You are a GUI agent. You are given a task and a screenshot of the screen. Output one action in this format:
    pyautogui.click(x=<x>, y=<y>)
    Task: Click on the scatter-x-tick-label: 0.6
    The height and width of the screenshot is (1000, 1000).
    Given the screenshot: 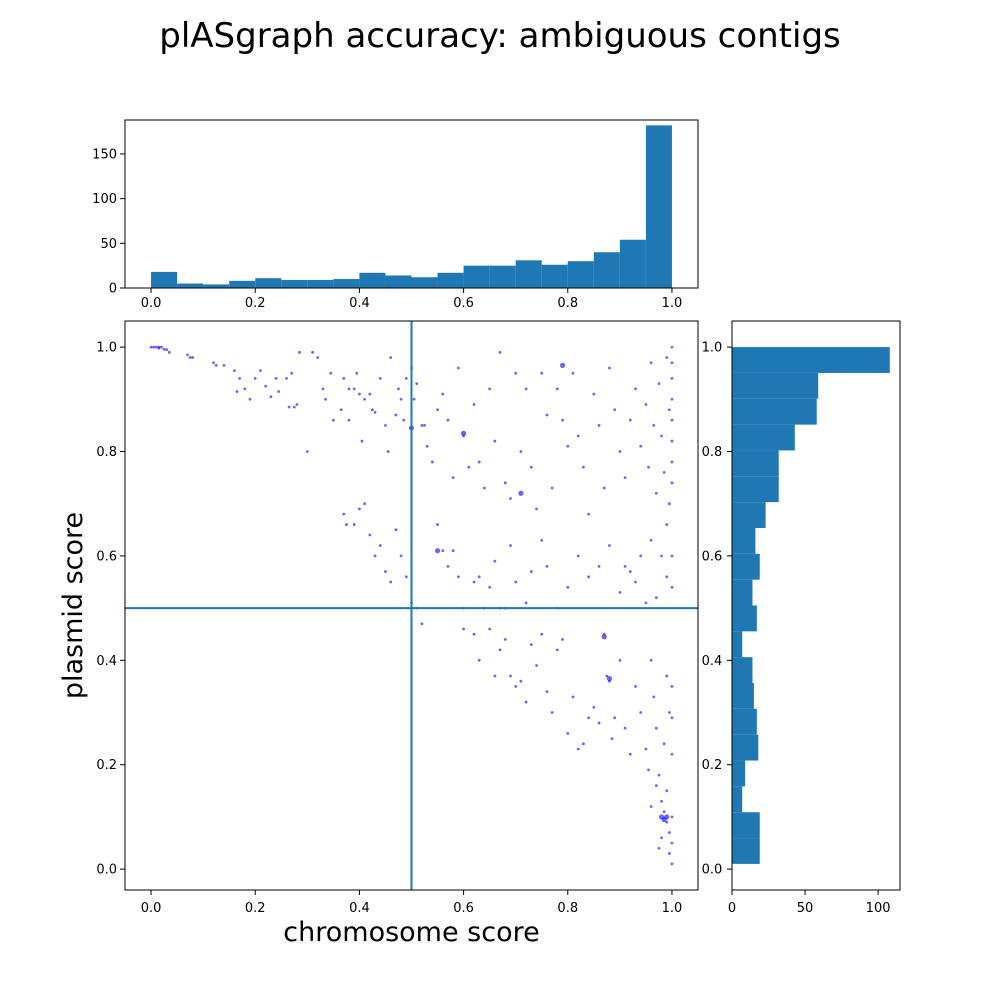 What is the action you would take?
    pyautogui.click(x=463, y=908)
    